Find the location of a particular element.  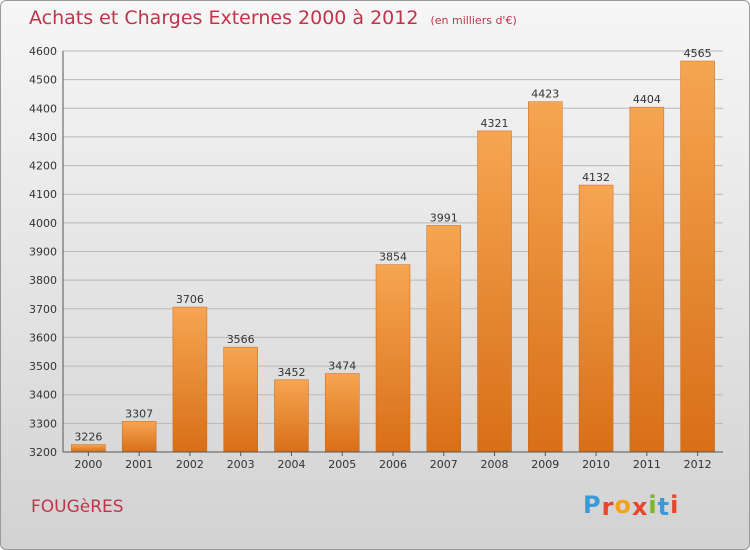

value-label-2010: 4132 is located at coordinates (596, 177).